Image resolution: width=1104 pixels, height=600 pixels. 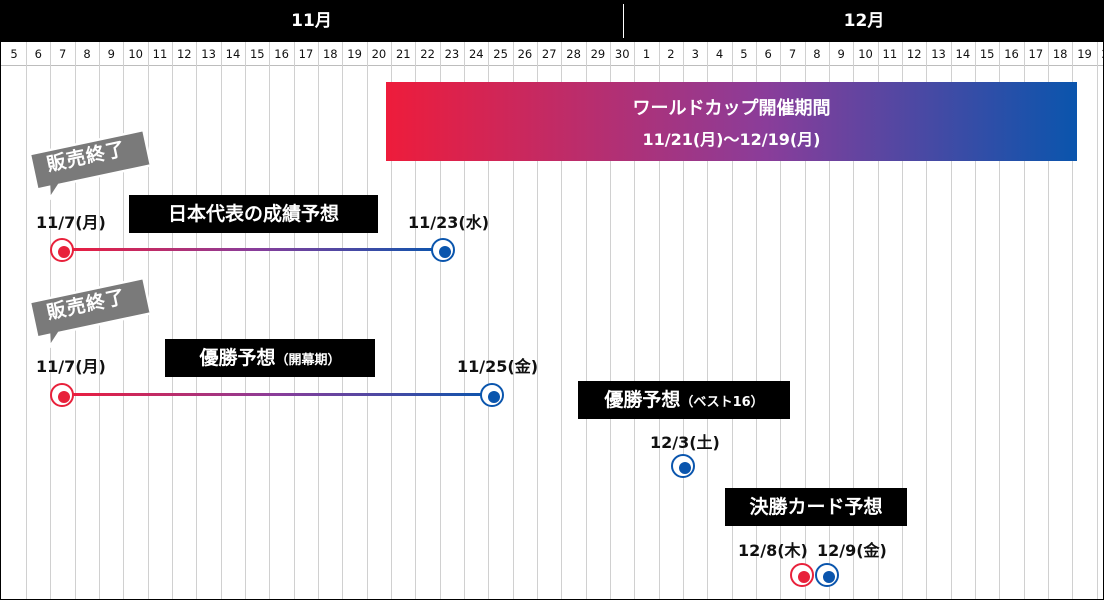 What do you see at coordinates (802, 575) in the screenshot?
I see `start-marker-final-card` at bounding box center [802, 575].